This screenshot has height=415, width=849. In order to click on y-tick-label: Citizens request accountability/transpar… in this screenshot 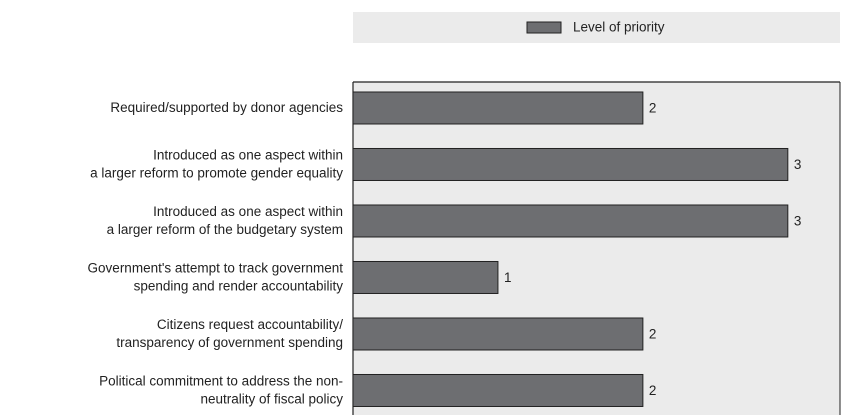, I will do `click(229, 333)`.